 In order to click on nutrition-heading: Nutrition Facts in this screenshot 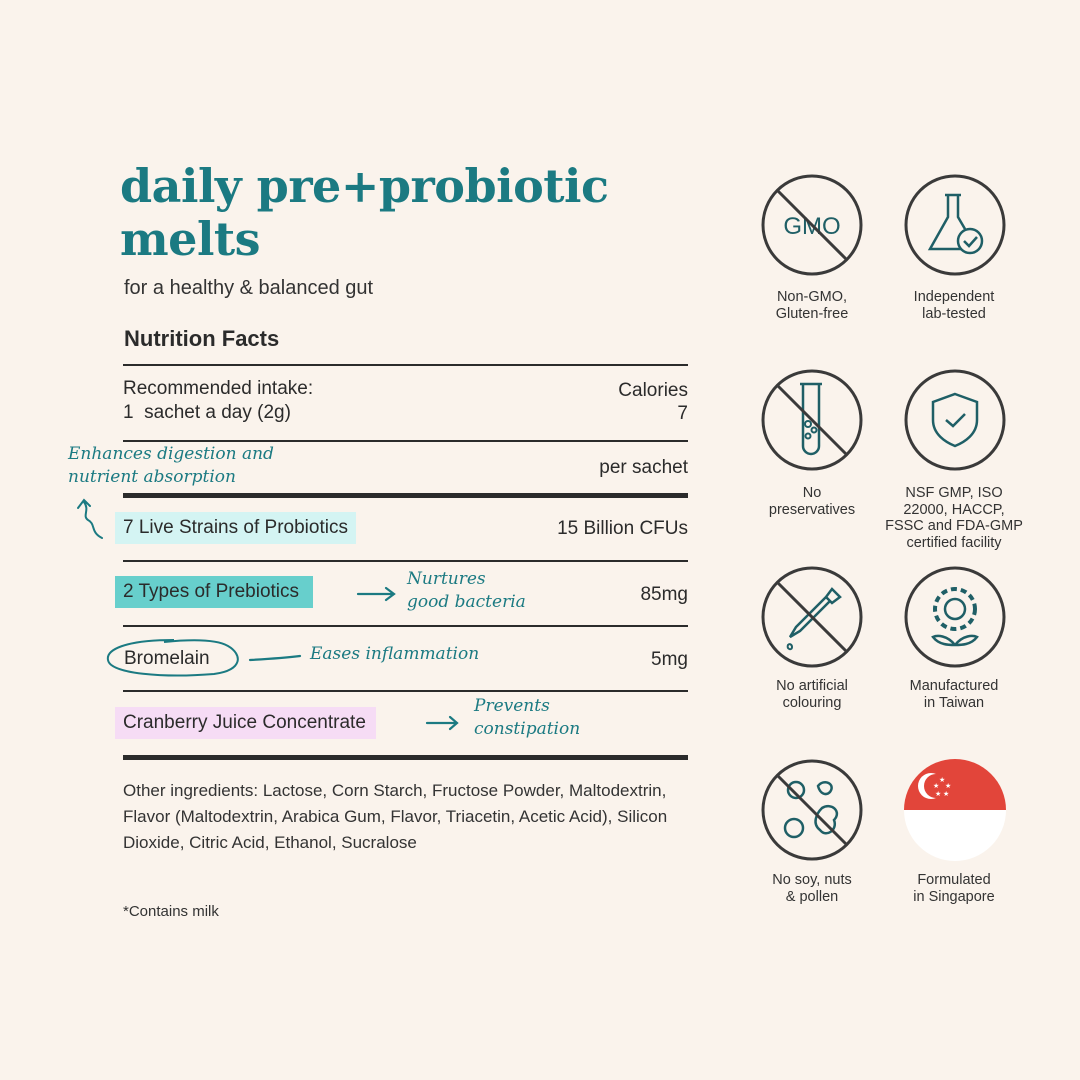, I will do `click(202, 338)`.